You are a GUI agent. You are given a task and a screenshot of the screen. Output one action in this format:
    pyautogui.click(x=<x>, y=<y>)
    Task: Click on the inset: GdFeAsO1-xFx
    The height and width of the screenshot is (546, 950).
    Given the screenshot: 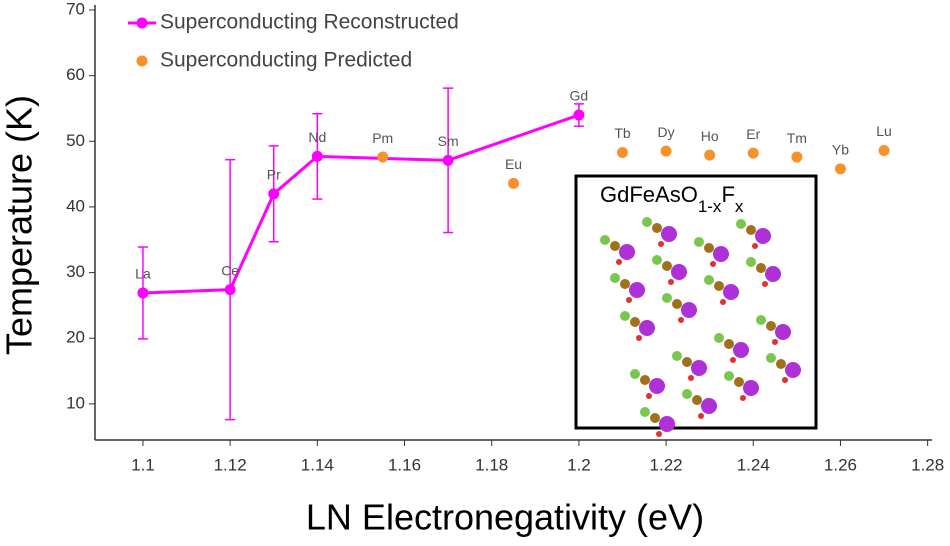 What is the action you would take?
    pyautogui.click(x=696, y=305)
    